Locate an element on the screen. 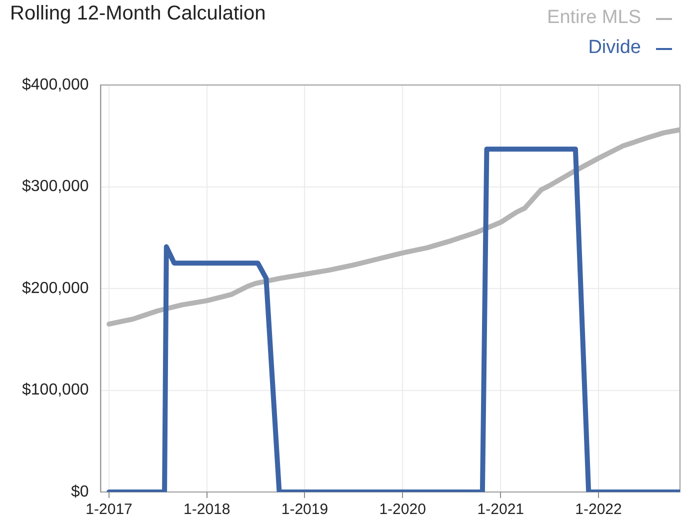  x-tick-label: 1-2018 is located at coordinates (207, 509).